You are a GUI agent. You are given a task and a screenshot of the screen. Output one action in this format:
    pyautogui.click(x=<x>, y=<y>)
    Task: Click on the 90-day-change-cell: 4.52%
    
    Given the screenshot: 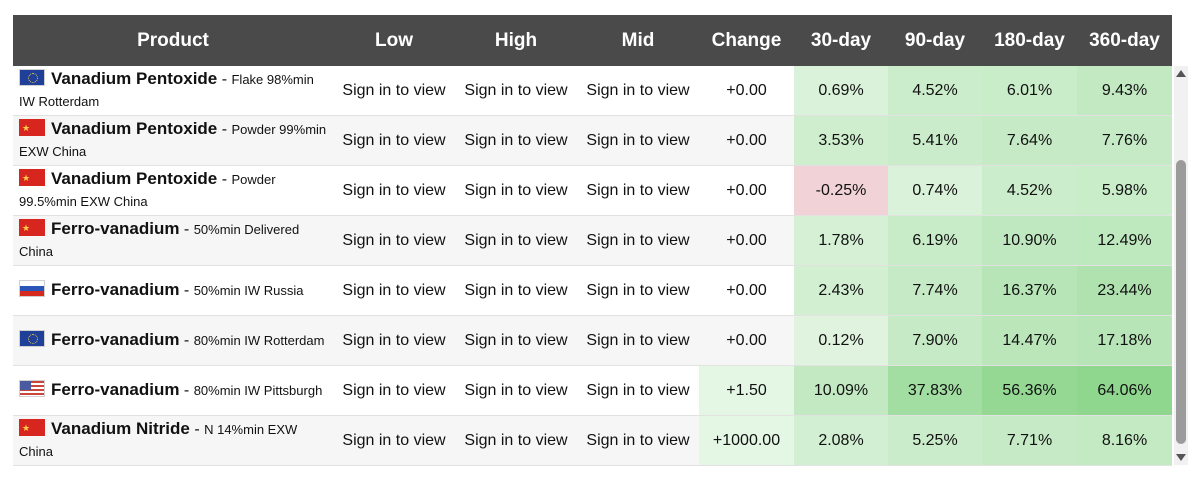 What is the action you would take?
    pyautogui.click(x=935, y=91)
    